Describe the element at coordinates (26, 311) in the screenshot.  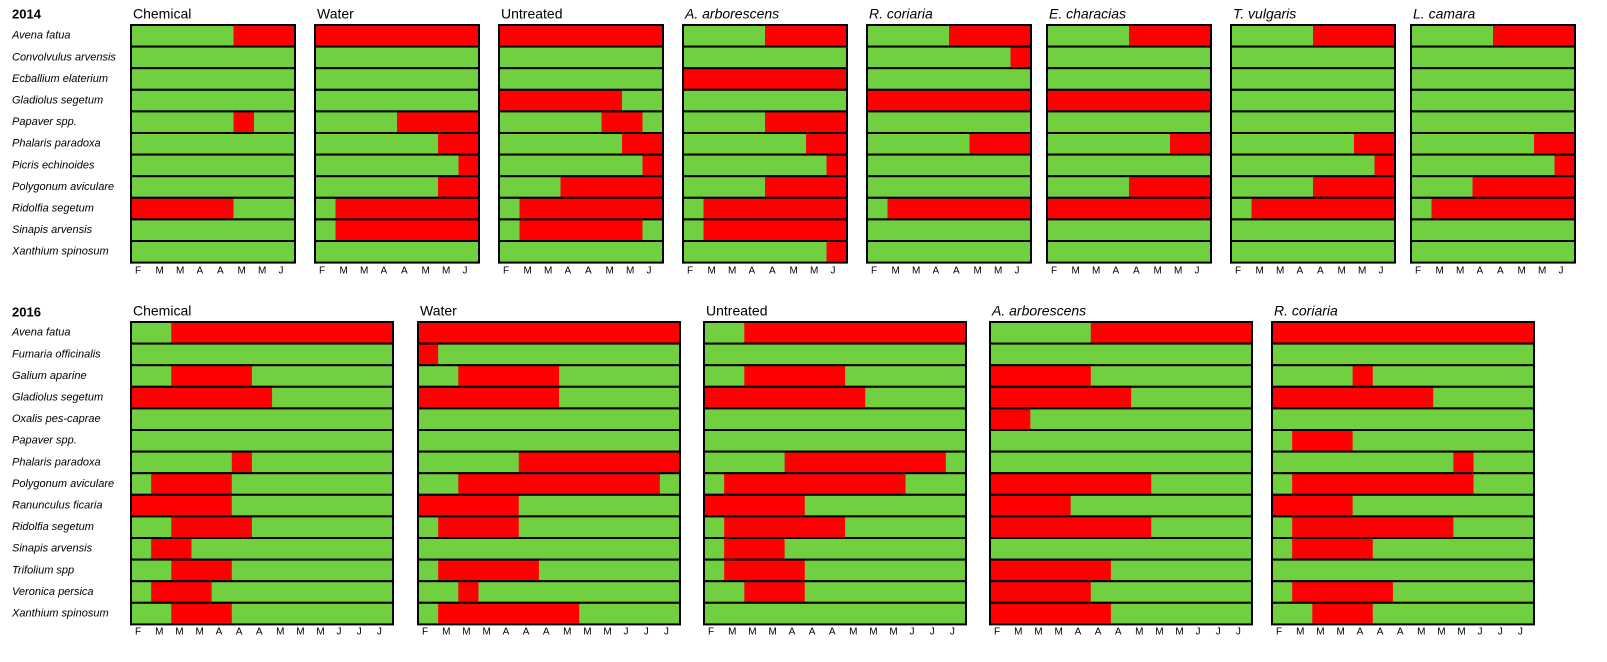
I see `year-label: 2016` at that location.